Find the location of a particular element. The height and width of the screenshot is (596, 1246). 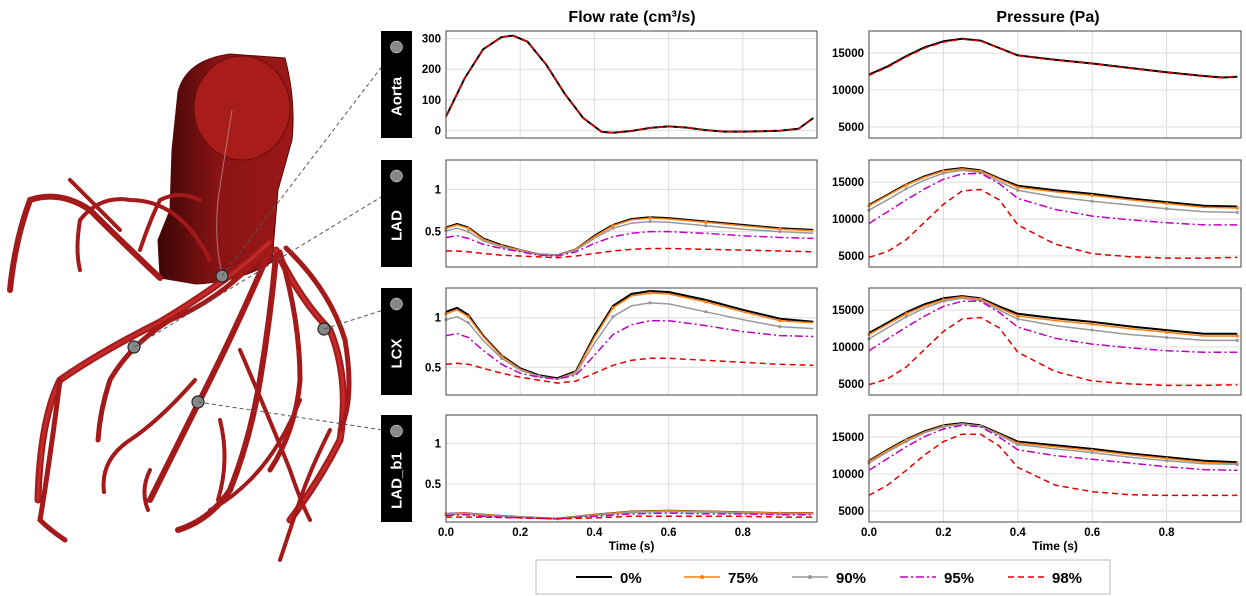

legend-item-0pct: 0% is located at coordinates (609, 578).